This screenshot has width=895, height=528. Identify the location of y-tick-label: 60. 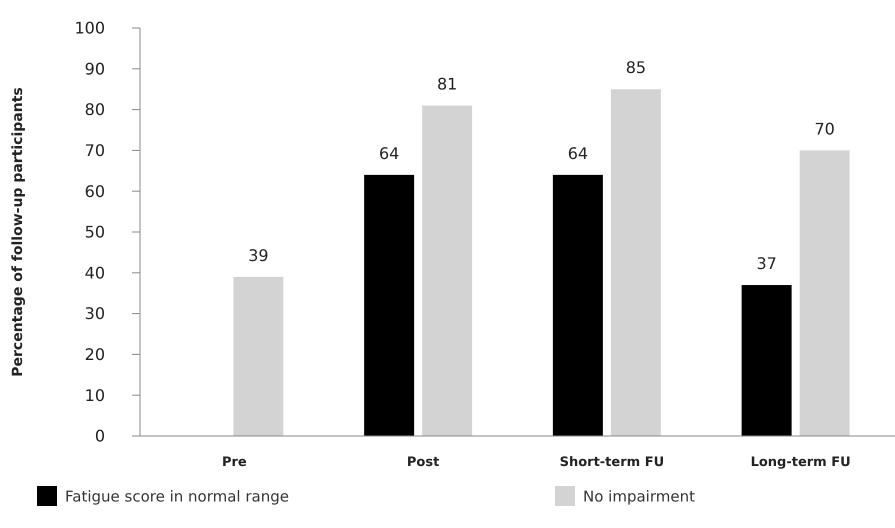
(94, 191).